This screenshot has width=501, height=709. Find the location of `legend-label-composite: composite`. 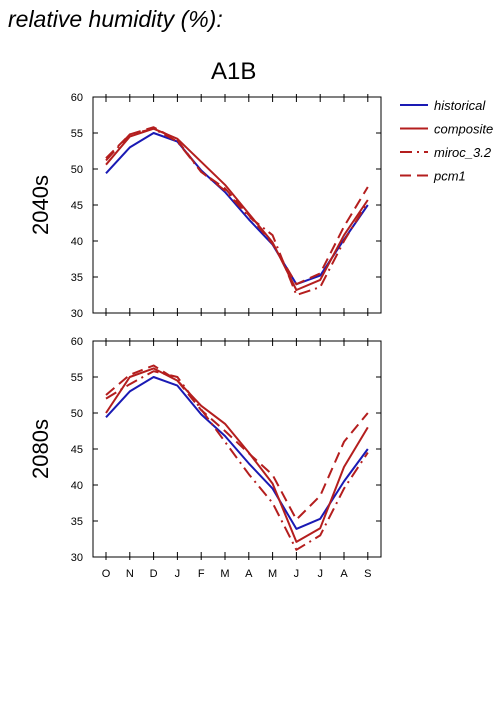

legend-label-composite: composite is located at coordinates (463, 129).